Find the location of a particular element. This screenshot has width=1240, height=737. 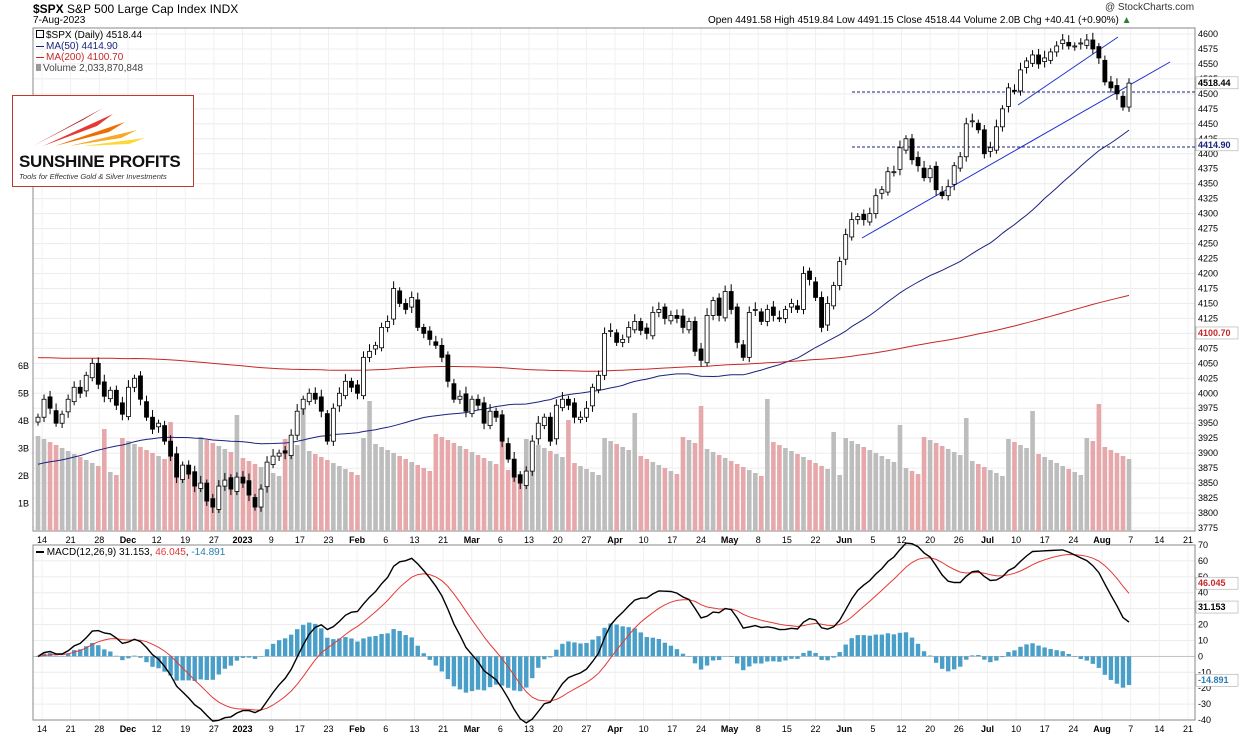

macd-tag-text: 31.153 is located at coordinates (1212, 607).